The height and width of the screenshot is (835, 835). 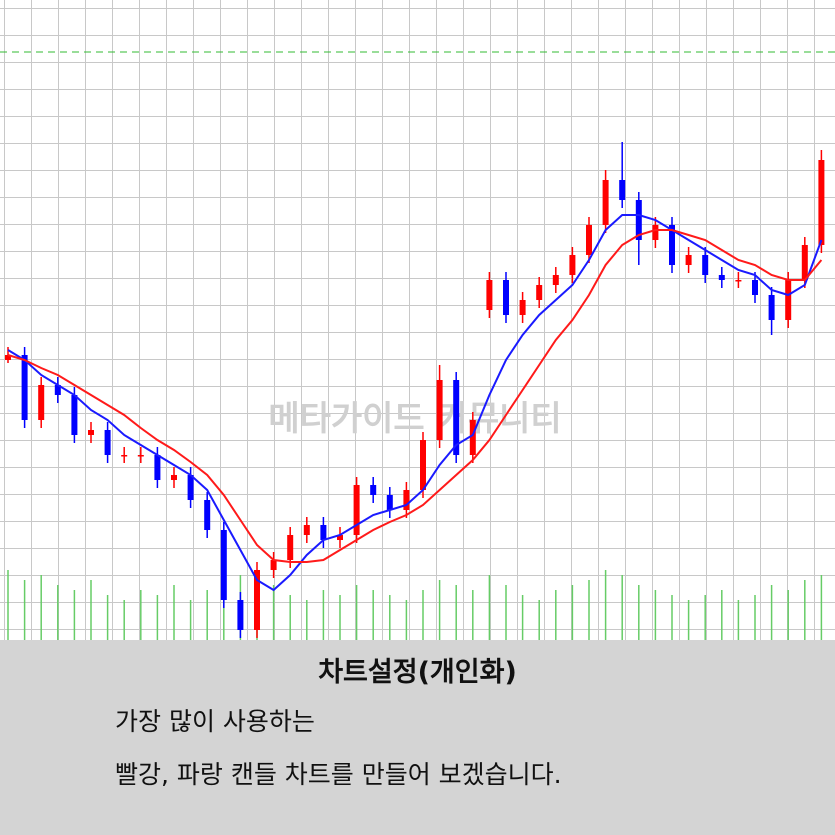 I want to click on caption-title: 차트설정(개인화), so click(x=417, y=672).